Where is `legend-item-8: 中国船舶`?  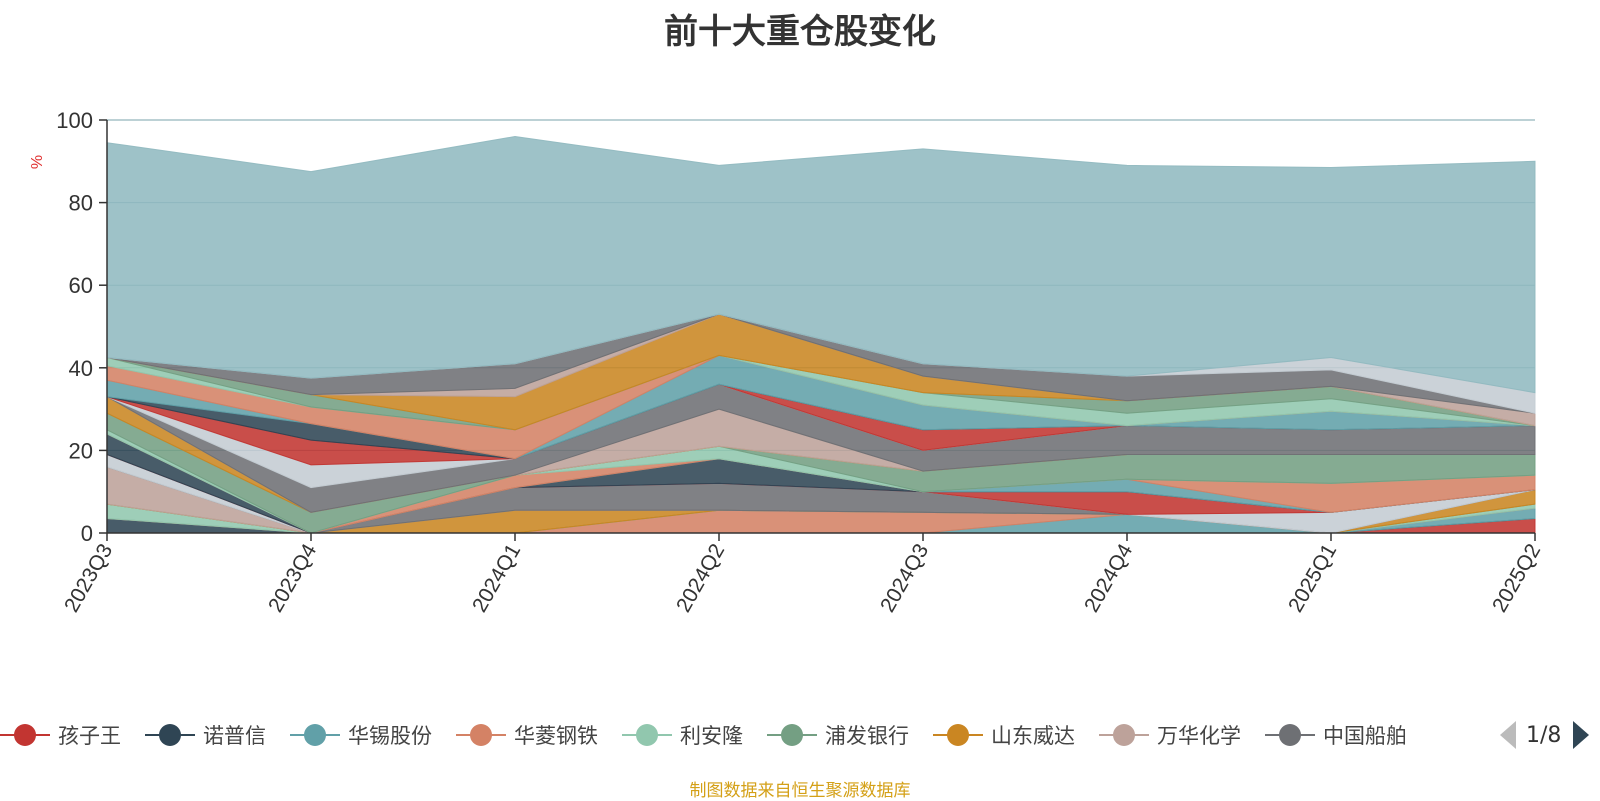
legend-item-8: 中国船舶 is located at coordinates (1336, 735).